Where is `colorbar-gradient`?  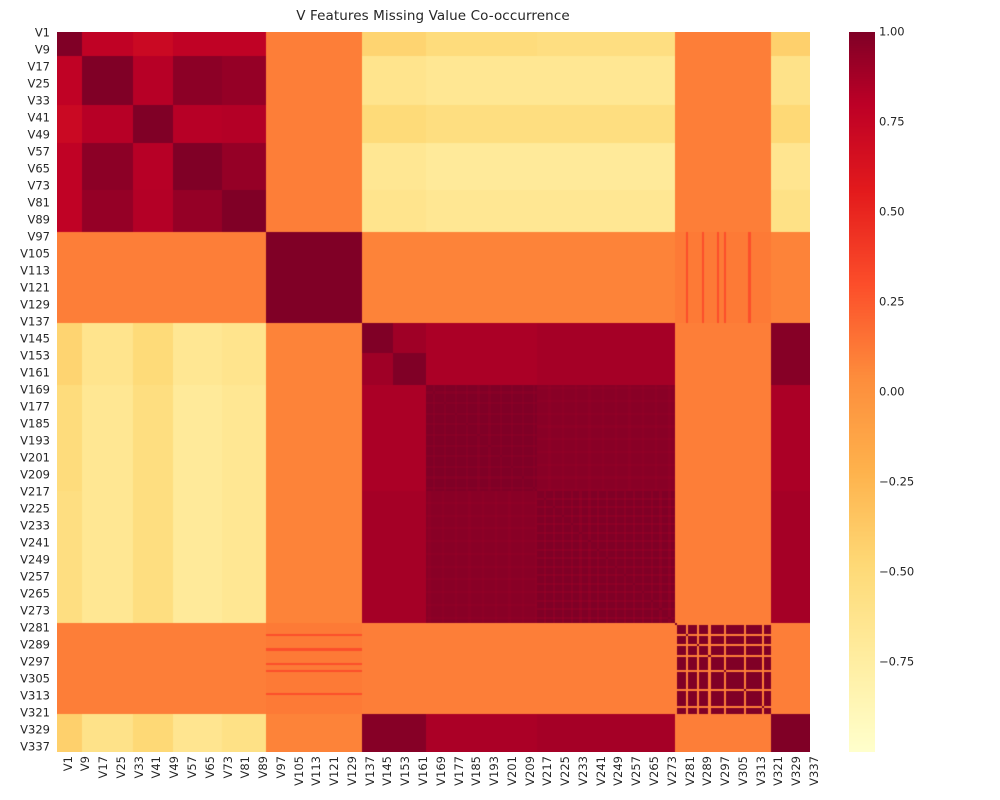 colorbar-gradient is located at coordinates (862, 392).